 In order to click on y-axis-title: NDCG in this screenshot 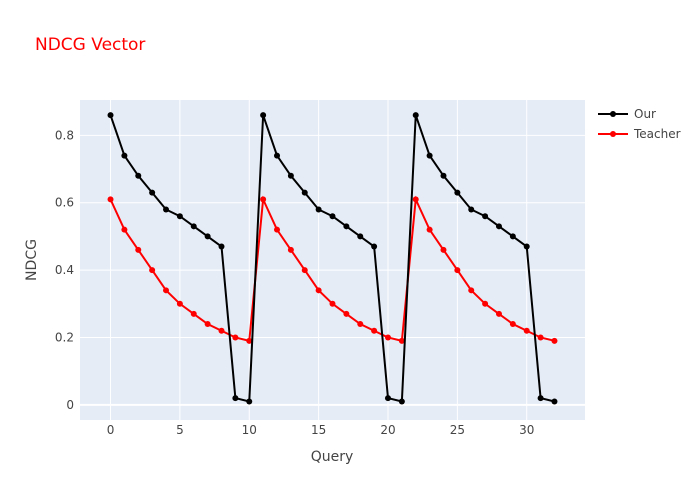, I will do `click(32, 260)`.